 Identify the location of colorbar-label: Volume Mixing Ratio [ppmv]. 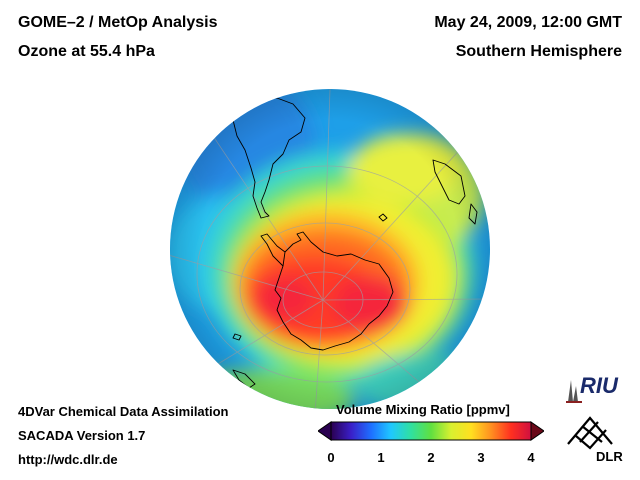
(423, 409).